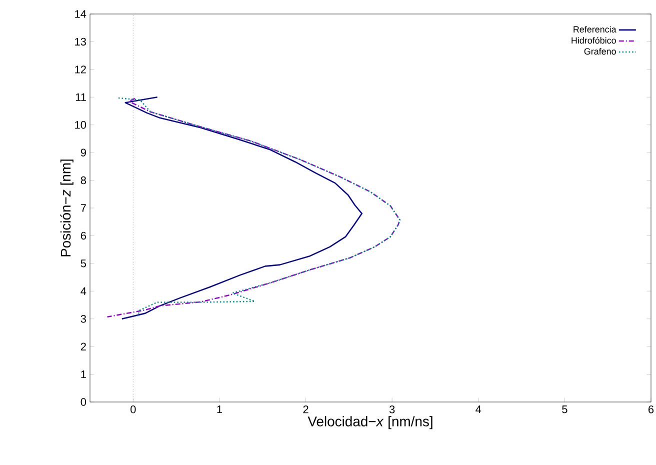 This screenshot has height=465, width=656. Describe the element at coordinates (219, 410) in the screenshot. I see `x-tick-label: 1` at that location.